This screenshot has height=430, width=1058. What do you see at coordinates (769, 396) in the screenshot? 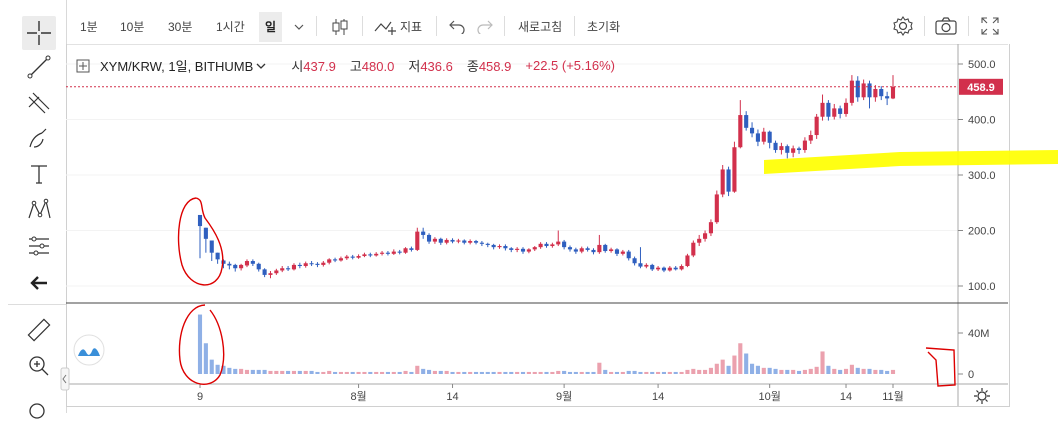
I see `time-tick-label: 10월` at bounding box center [769, 396].